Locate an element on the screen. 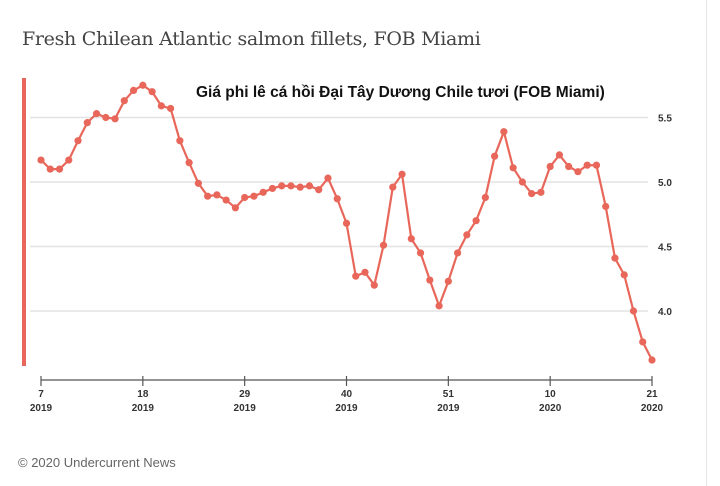 This screenshot has height=486, width=720. x-tick-week: 40 is located at coordinates (347, 394).